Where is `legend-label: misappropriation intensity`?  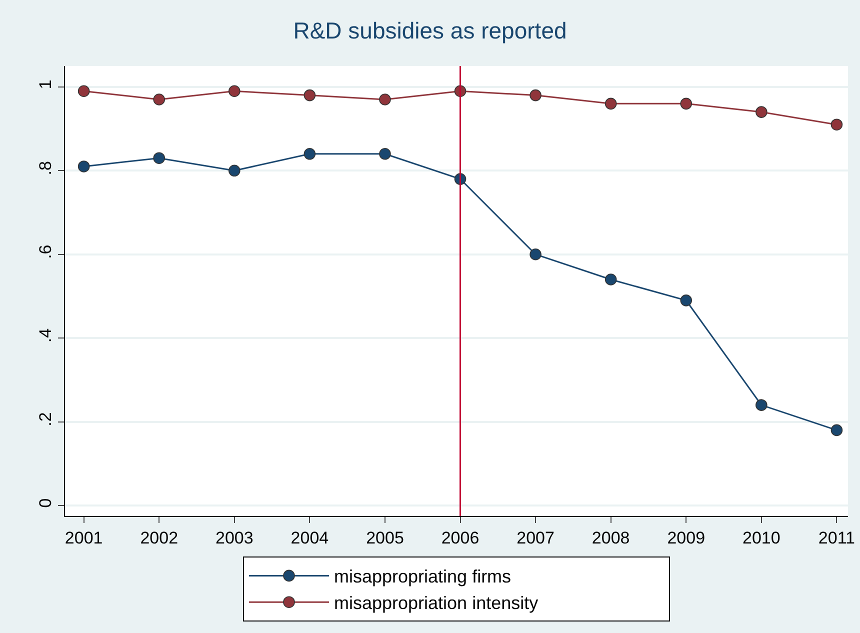
legend-label: misappropriation intensity is located at coordinates (436, 603).